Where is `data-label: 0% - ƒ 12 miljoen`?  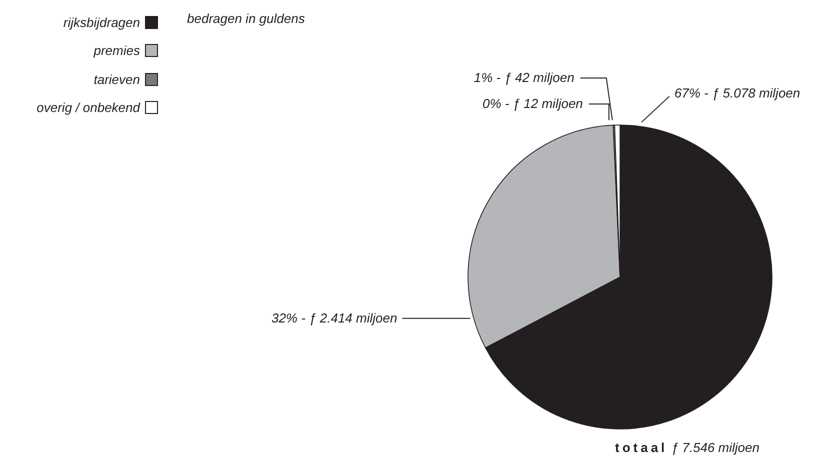
data-label: 0% - ƒ 12 miljoen is located at coordinates (532, 103).